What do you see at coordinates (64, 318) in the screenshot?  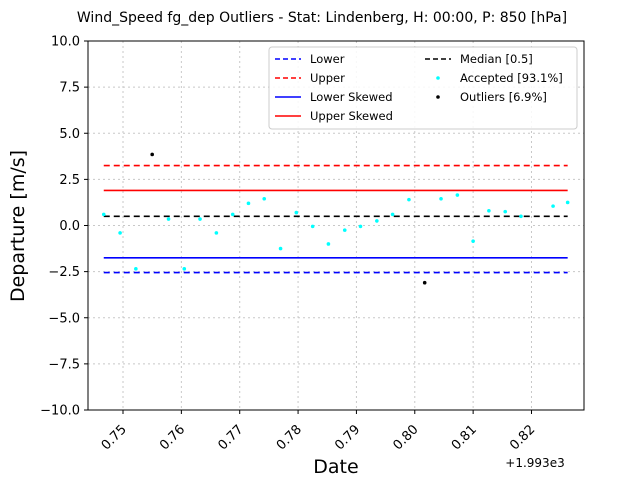 I see `y-tick-label: −5.0` at bounding box center [64, 318].